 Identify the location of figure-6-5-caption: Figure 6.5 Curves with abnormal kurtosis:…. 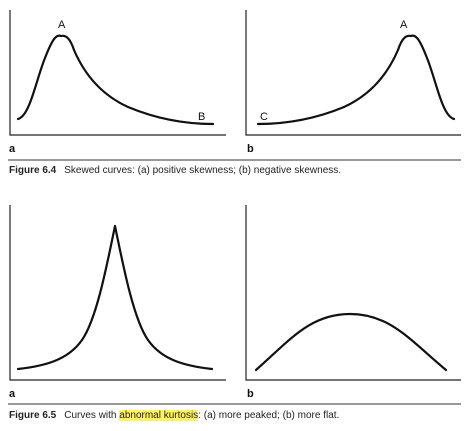
(174, 415).